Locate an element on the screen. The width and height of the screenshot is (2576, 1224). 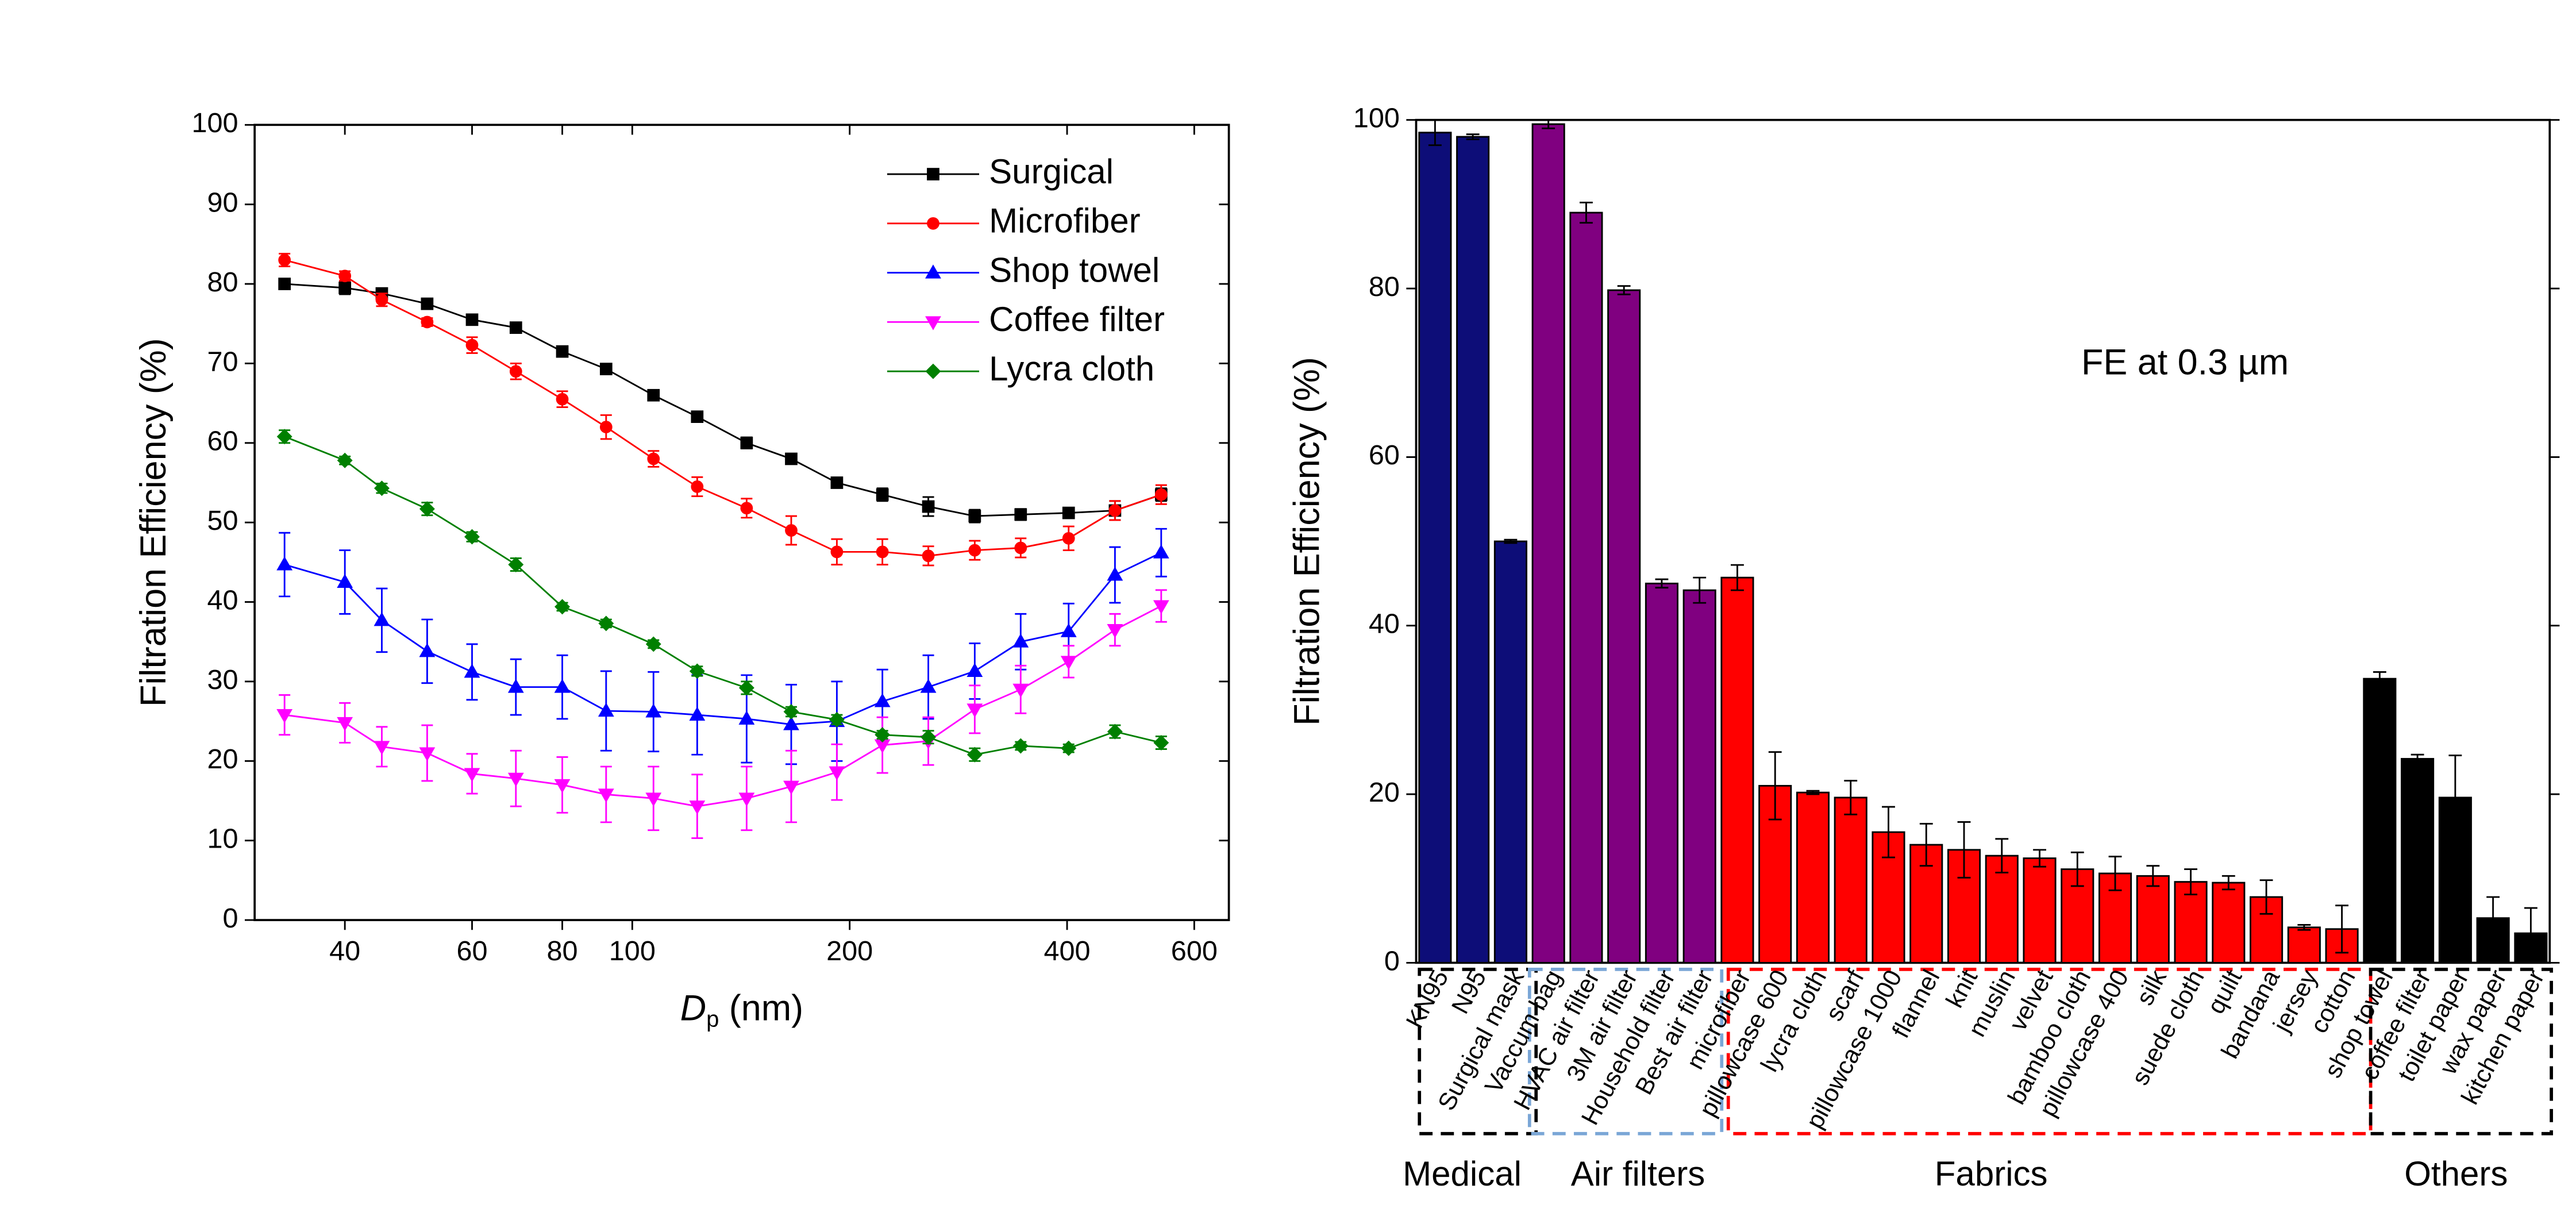
y-tick-label: 50 is located at coordinates (222, 520).